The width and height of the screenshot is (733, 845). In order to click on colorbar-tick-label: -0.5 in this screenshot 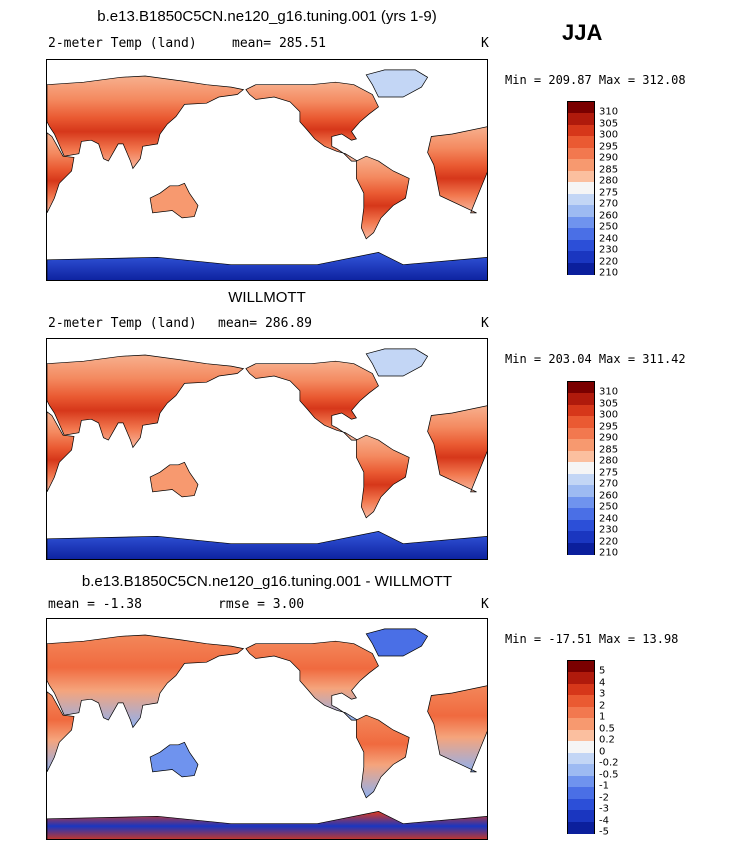, I will do `click(609, 775)`.